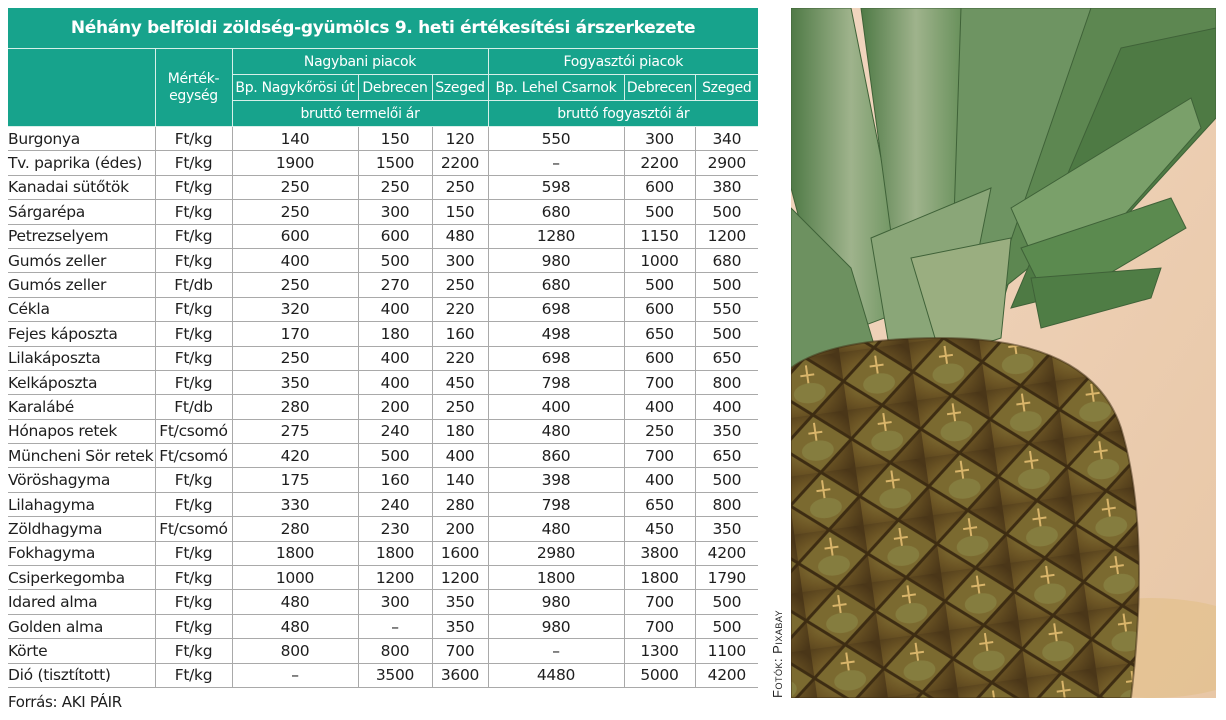 This screenshot has height=720, width=1226. Describe the element at coordinates (726, 309) in the screenshot. I see `price-cell: 550` at that location.